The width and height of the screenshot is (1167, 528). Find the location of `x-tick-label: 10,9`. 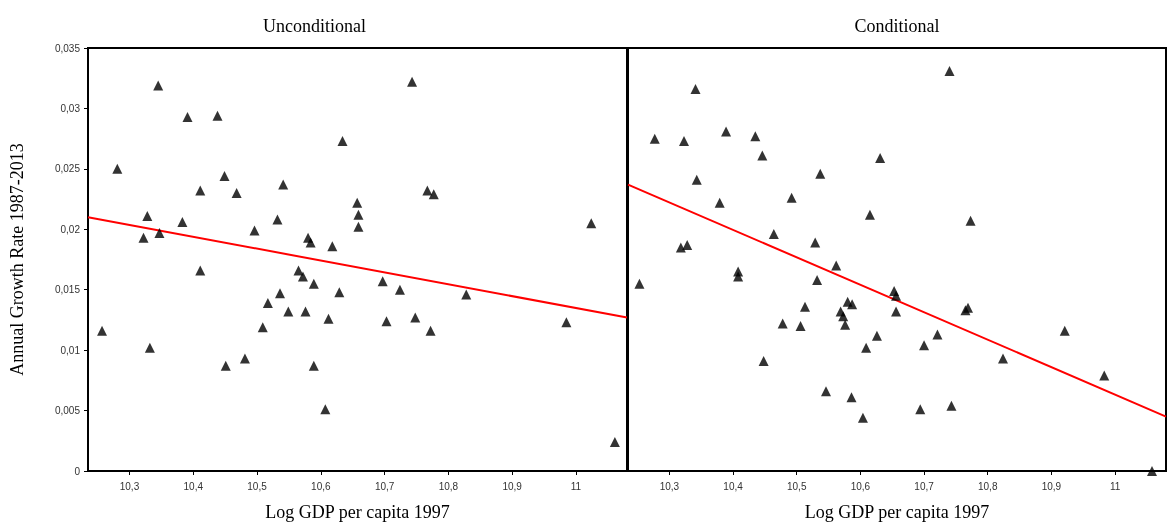

x-tick-label: 10,9 is located at coordinates (512, 486).